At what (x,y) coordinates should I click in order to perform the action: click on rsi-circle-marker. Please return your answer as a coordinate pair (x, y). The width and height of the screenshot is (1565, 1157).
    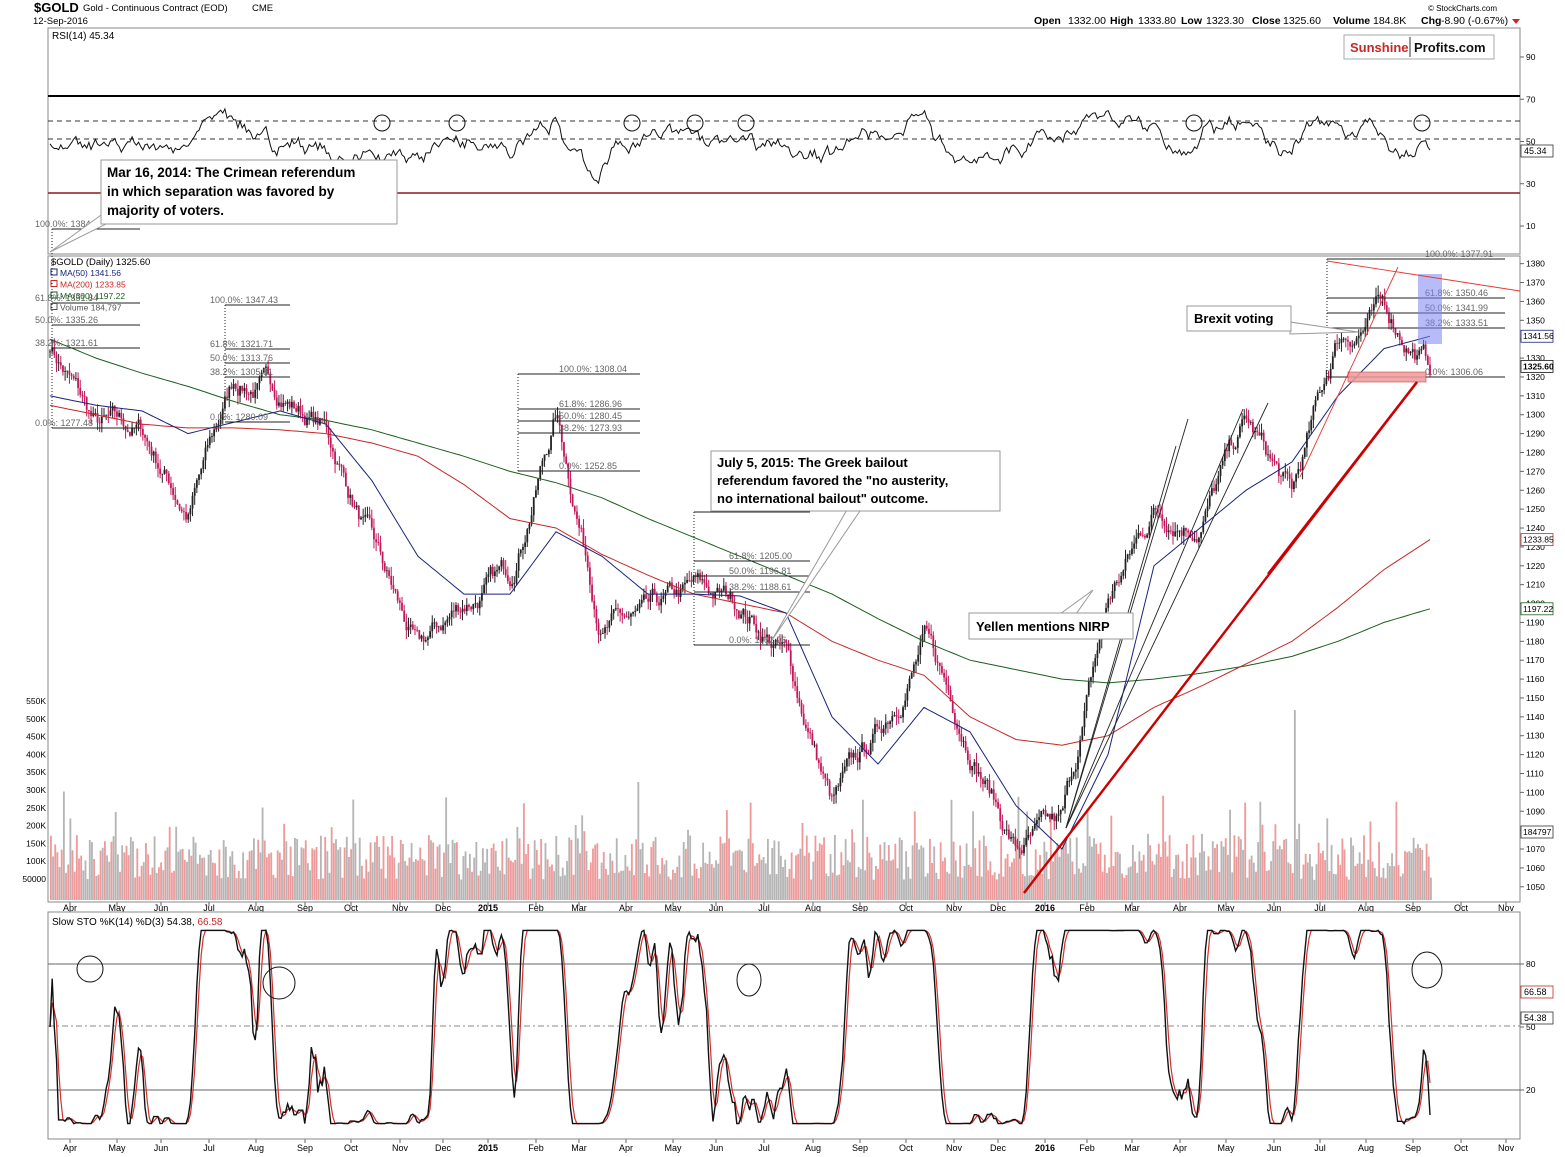
    Looking at the image, I should click on (746, 123).